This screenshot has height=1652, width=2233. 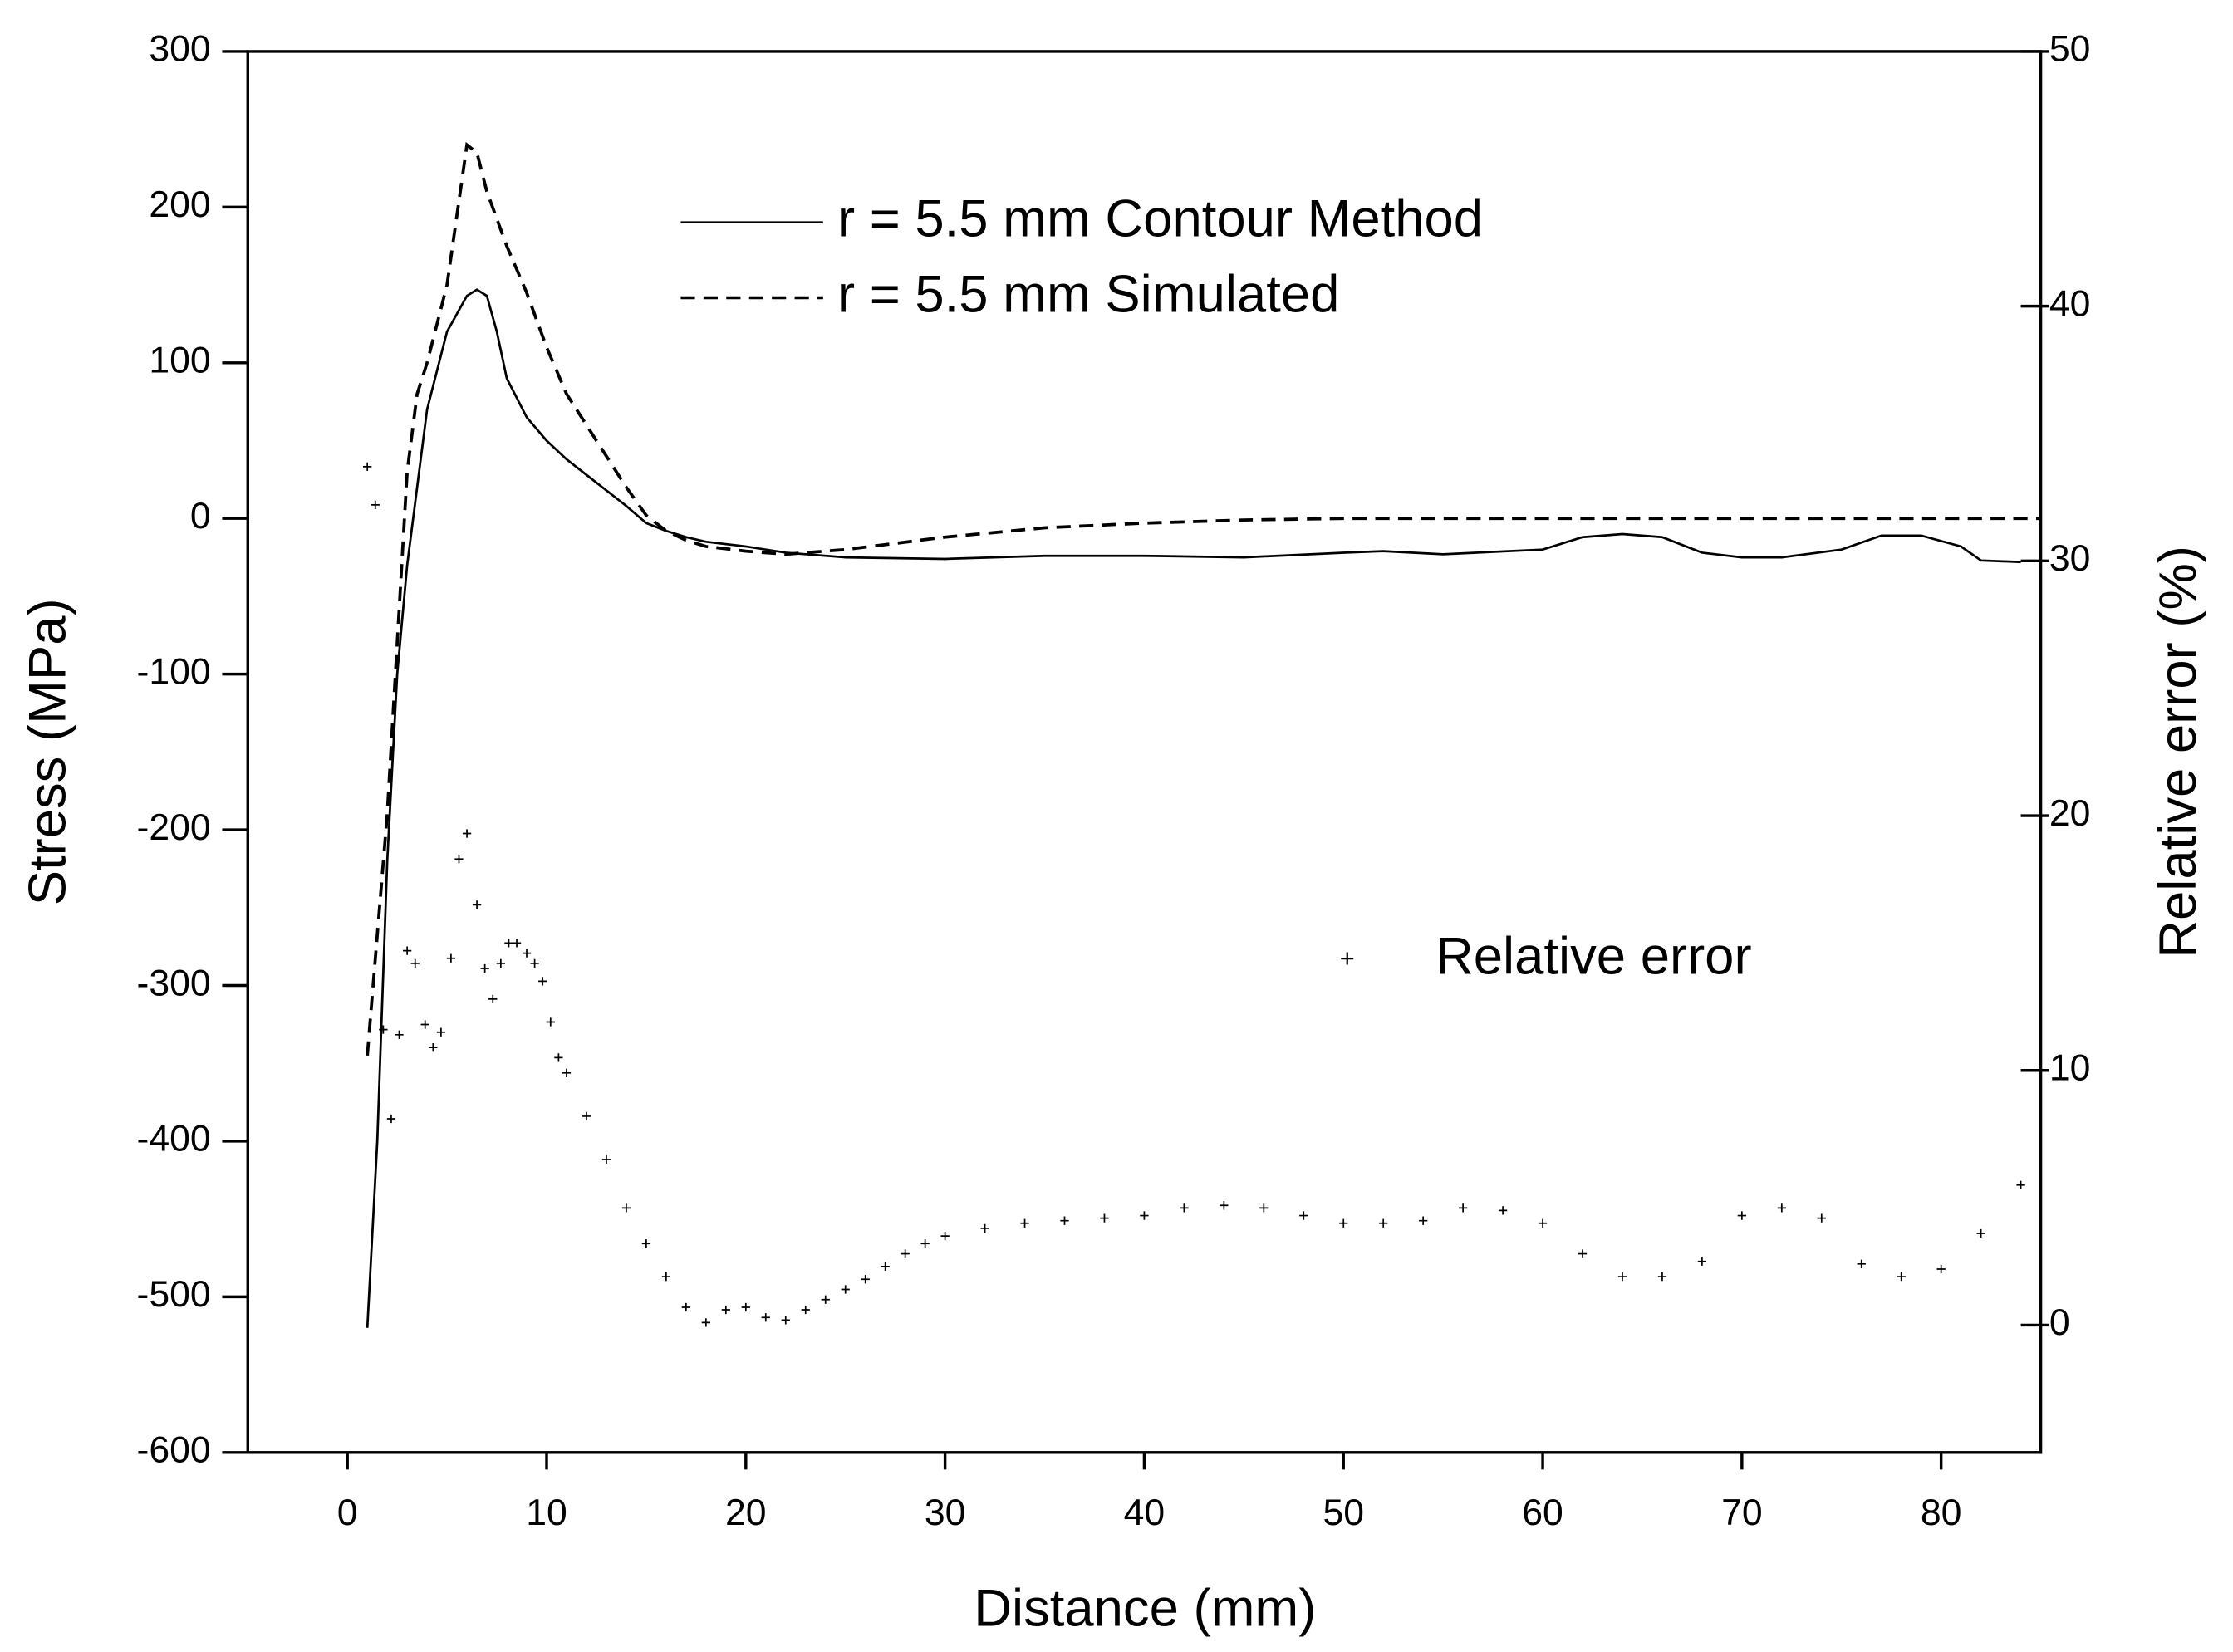 I want to click on y-tick-label: -500, so click(x=174, y=1294).